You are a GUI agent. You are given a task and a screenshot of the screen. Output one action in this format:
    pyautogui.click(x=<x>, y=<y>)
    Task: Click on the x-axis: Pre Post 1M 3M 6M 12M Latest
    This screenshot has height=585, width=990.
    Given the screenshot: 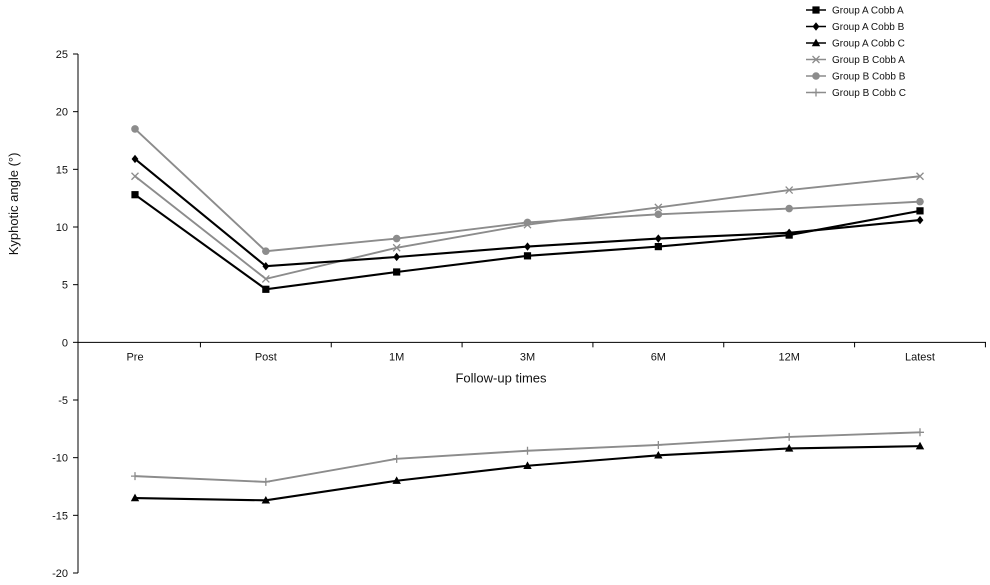 What is the action you would take?
    pyautogui.click(x=531, y=352)
    